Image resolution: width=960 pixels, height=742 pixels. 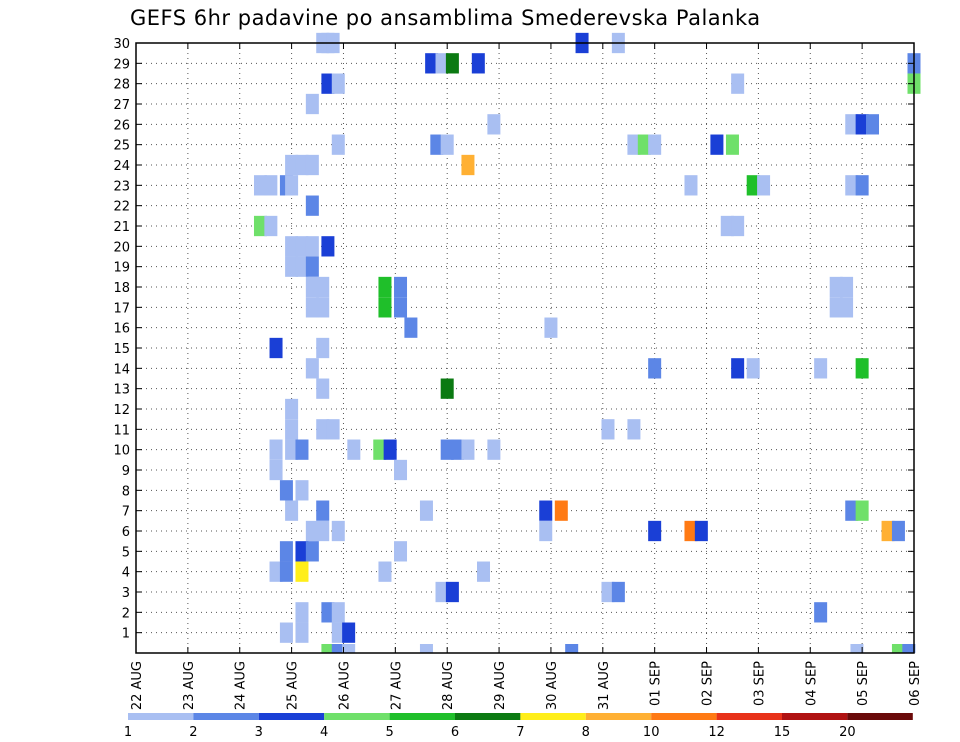 I want to click on y-tick-label: 24, so click(x=121, y=166).